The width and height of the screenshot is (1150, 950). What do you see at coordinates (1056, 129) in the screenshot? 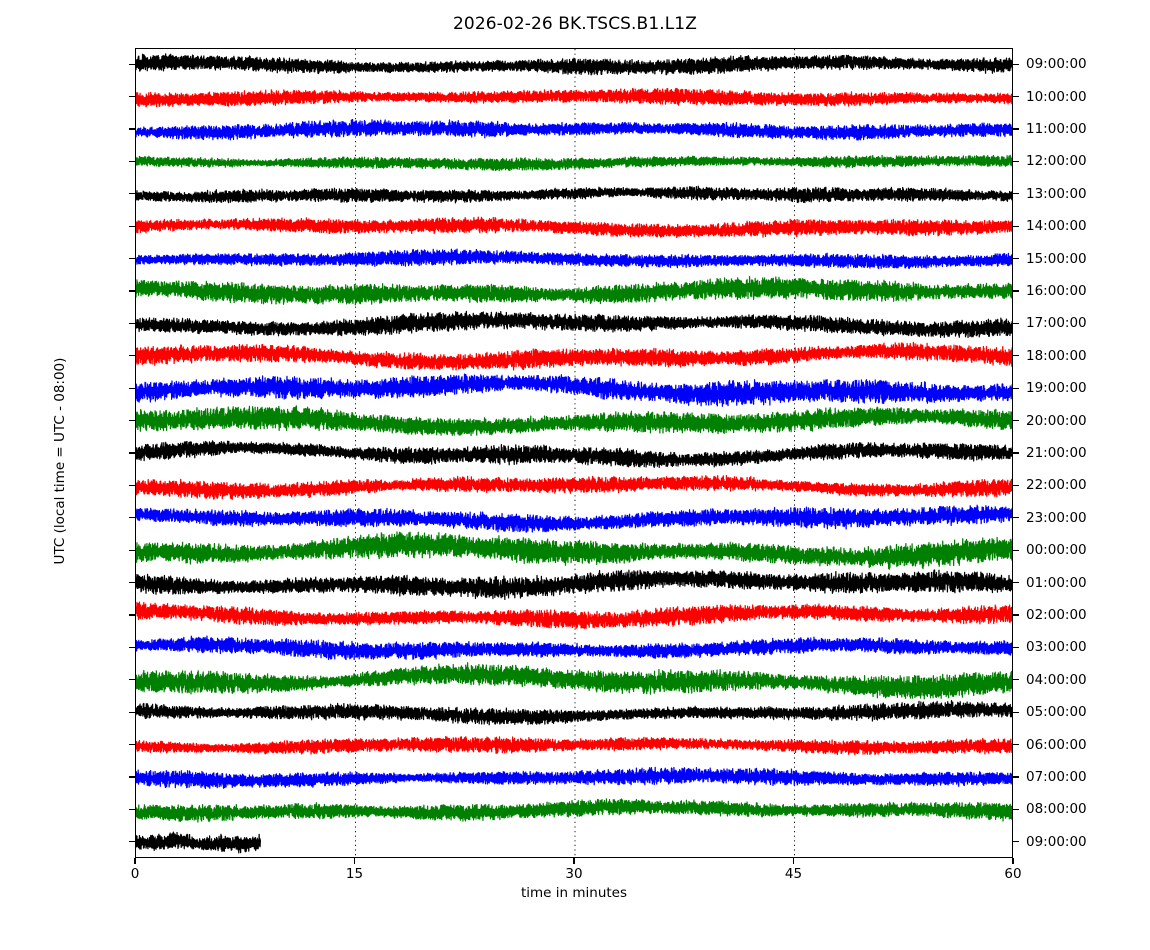
I see `y-tick-label-right: 11:00:00` at bounding box center [1056, 129].